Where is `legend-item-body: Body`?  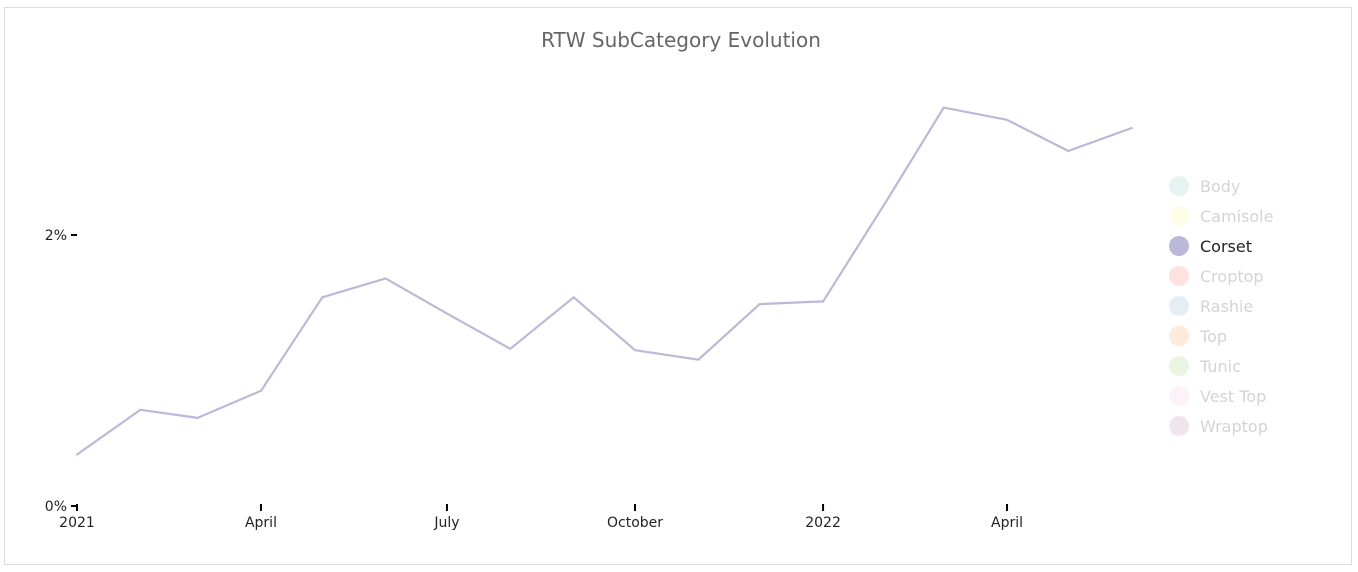 legend-item-body: Body is located at coordinates (1204, 186).